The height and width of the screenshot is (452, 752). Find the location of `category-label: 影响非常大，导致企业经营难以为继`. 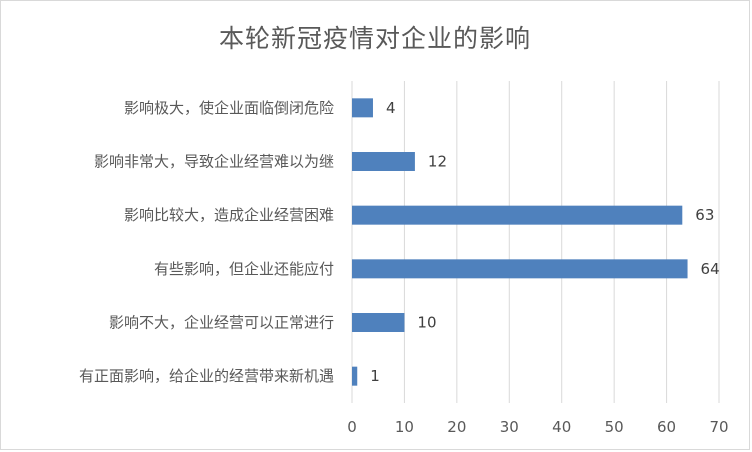

category-label: 影响非常大，导致企业经营难以为继 is located at coordinates (214, 162).